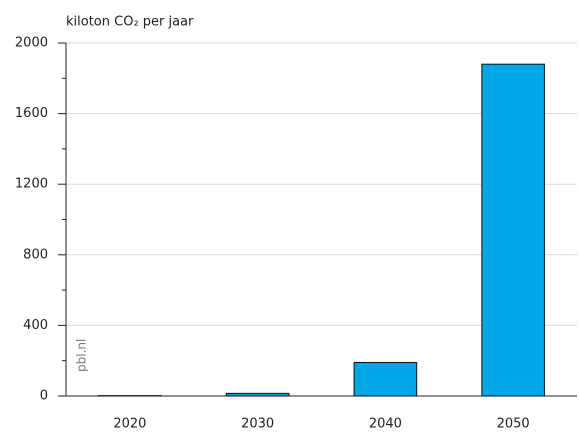 This screenshot has height=436, width=579. I want to click on y-tick-label: 2000, so click(31, 43).